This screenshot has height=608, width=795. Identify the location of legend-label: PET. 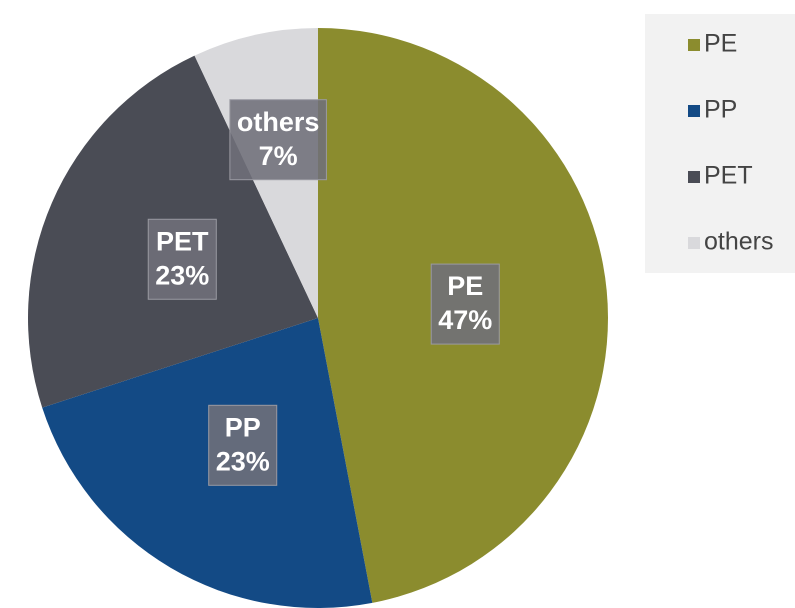
(728, 176).